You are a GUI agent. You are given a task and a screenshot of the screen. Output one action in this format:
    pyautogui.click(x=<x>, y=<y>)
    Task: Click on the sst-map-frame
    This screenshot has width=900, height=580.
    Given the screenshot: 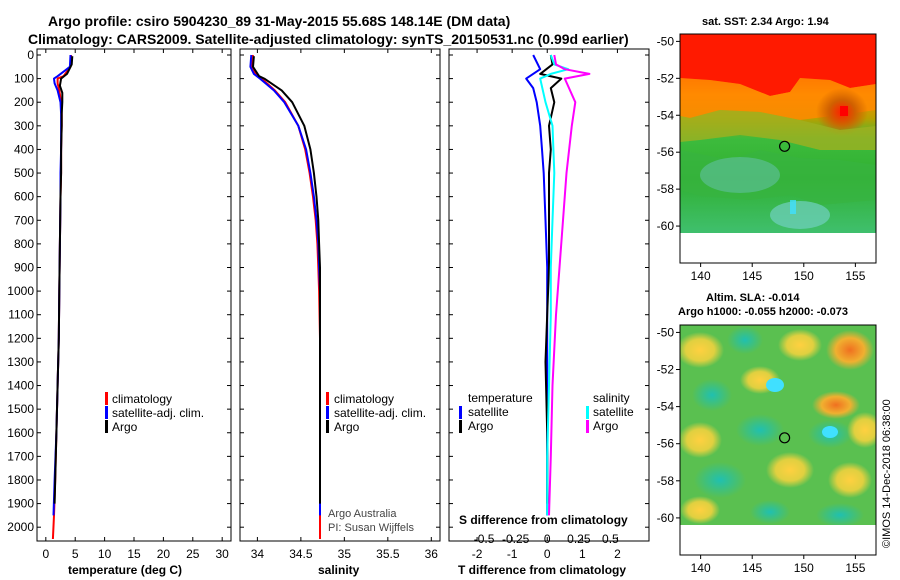 What is the action you would take?
    pyautogui.click(x=778, y=148)
    